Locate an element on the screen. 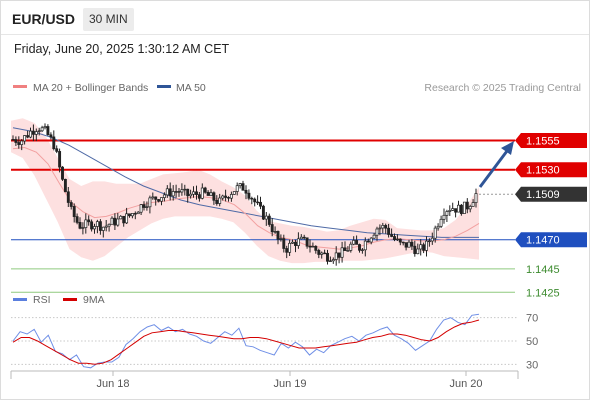 The width and height of the screenshot is (590, 400). rsi-ma-line is located at coordinates (246, 342).